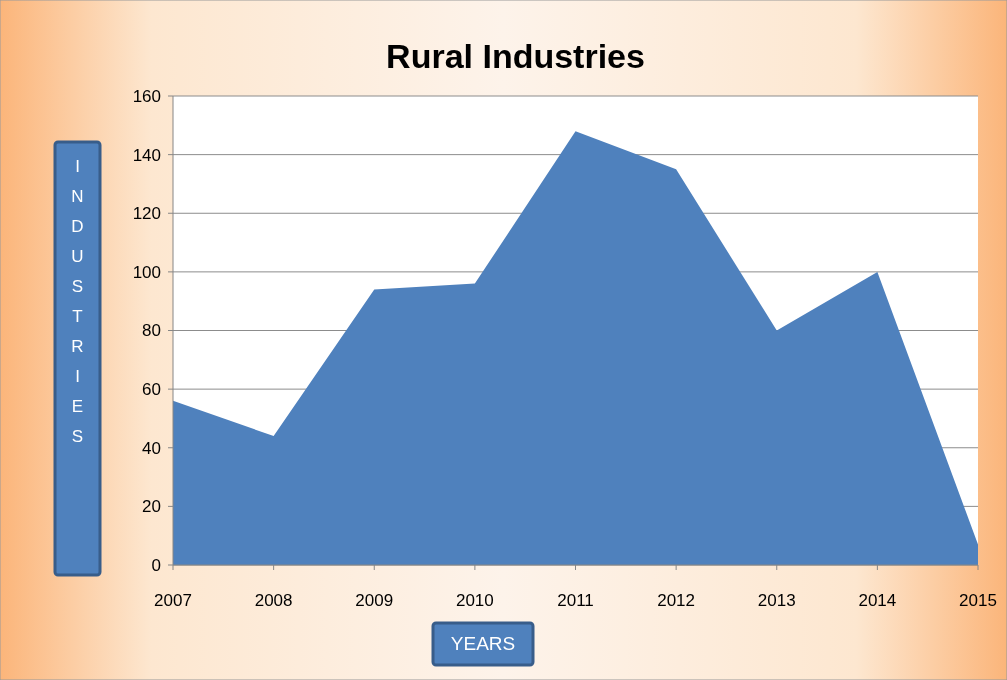 The height and width of the screenshot is (680, 1007). What do you see at coordinates (474, 600) in the screenshot?
I see `x-tick-label: 2010` at bounding box center [474, 600].